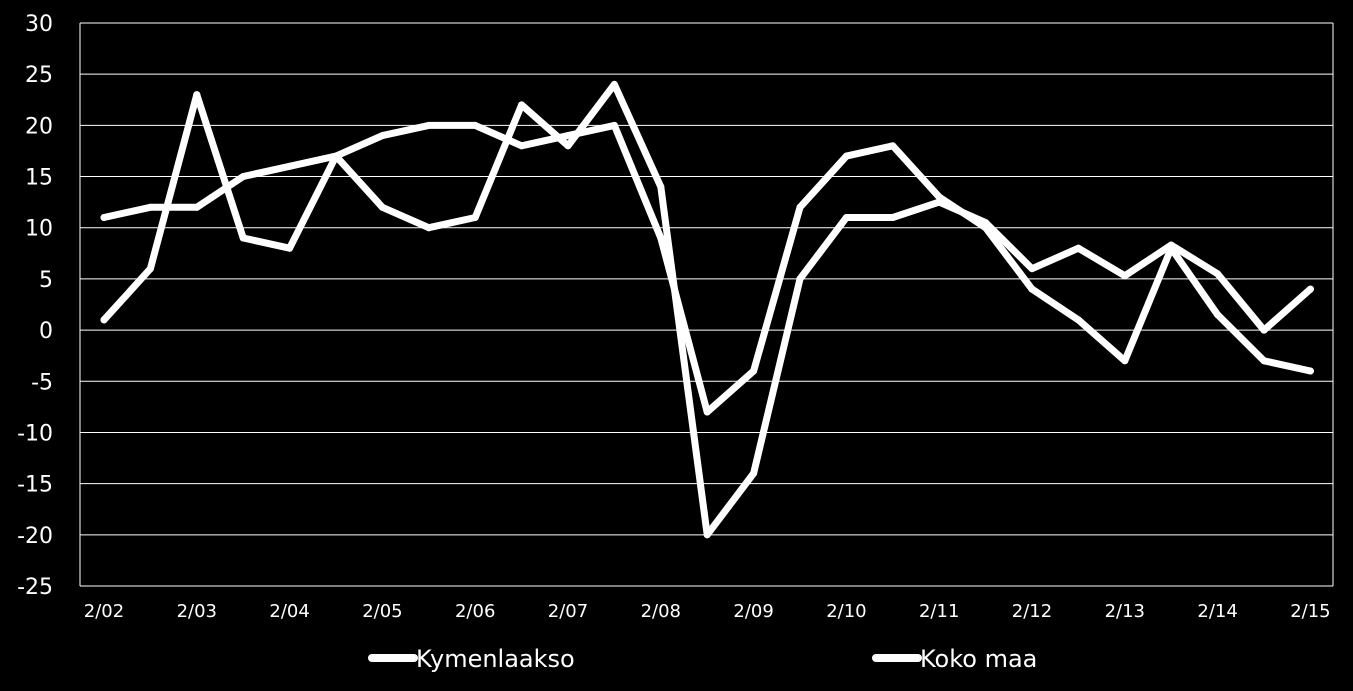 This screenshot has height=691, width=1353. Describe the element at coordinates (702, 659) in the screenshot. I see `legend: Kymenlaakso Koko maa` at that location.